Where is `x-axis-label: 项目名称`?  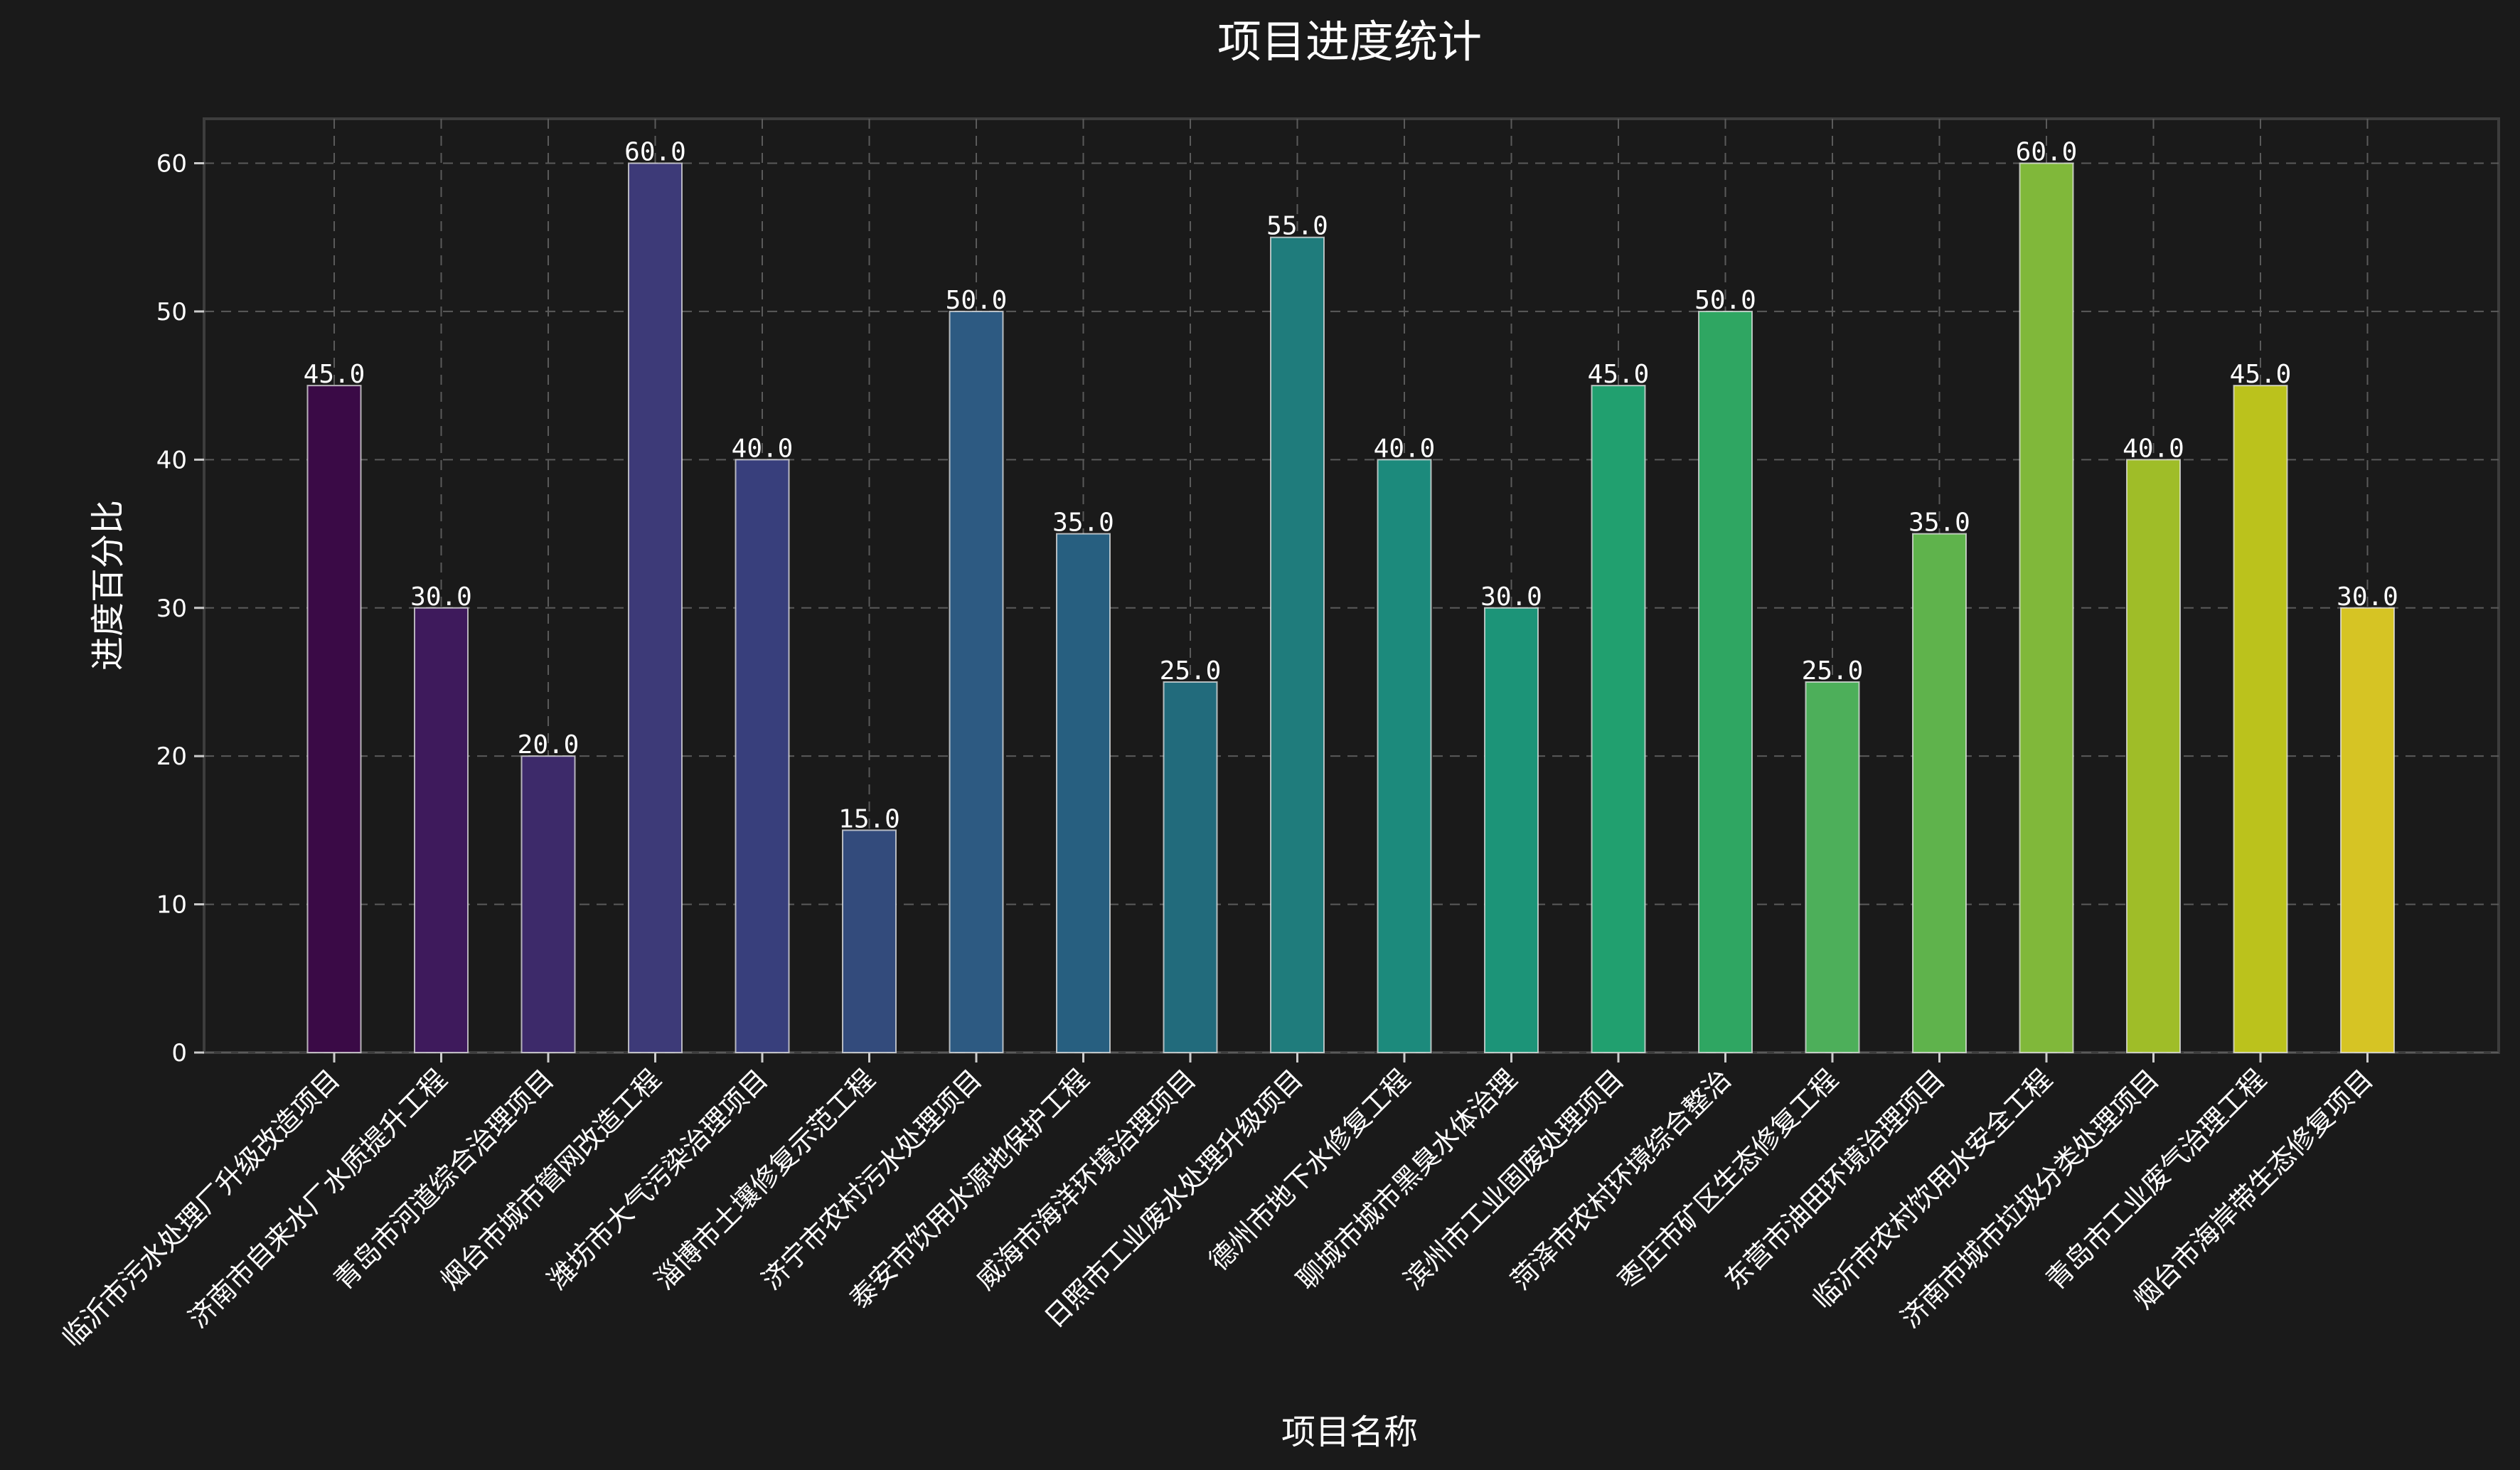 x-axis-label: 项目名称 is located at coordinates (1349, 1432).